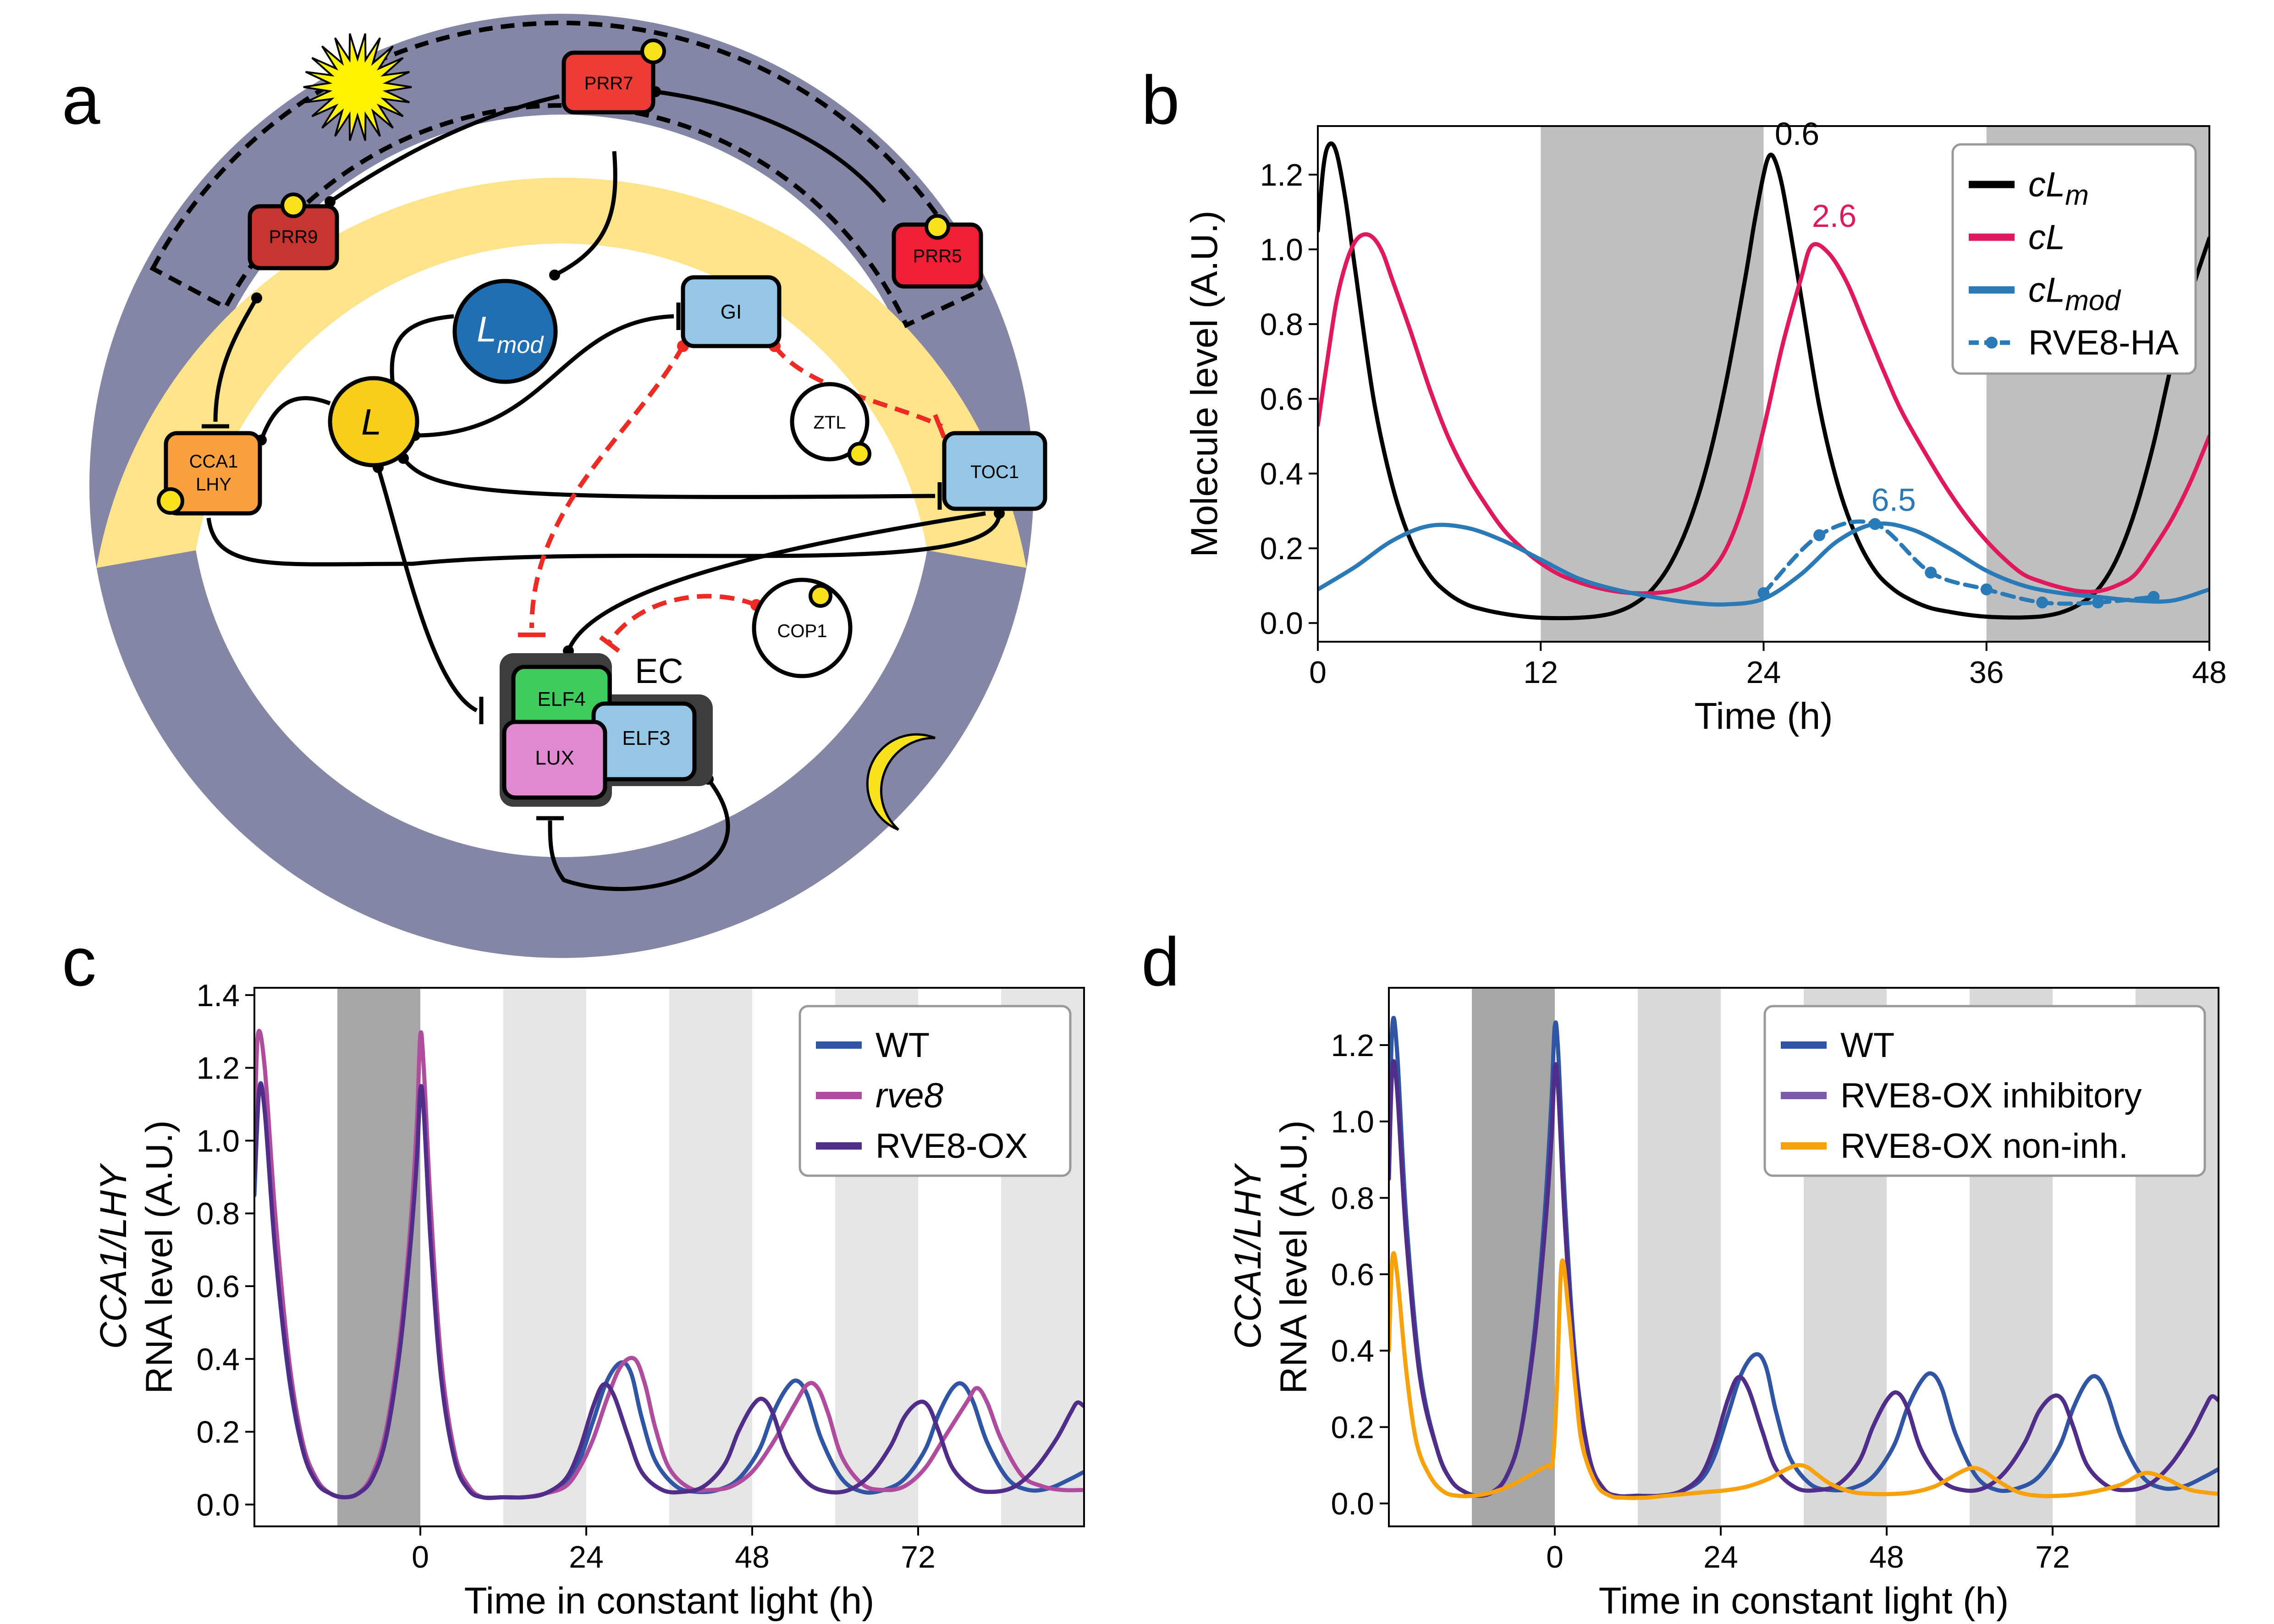  Describe the element at coordinates (951, 1146) in the screenshot. I see `legend-label: RVE8-OX` at that location.